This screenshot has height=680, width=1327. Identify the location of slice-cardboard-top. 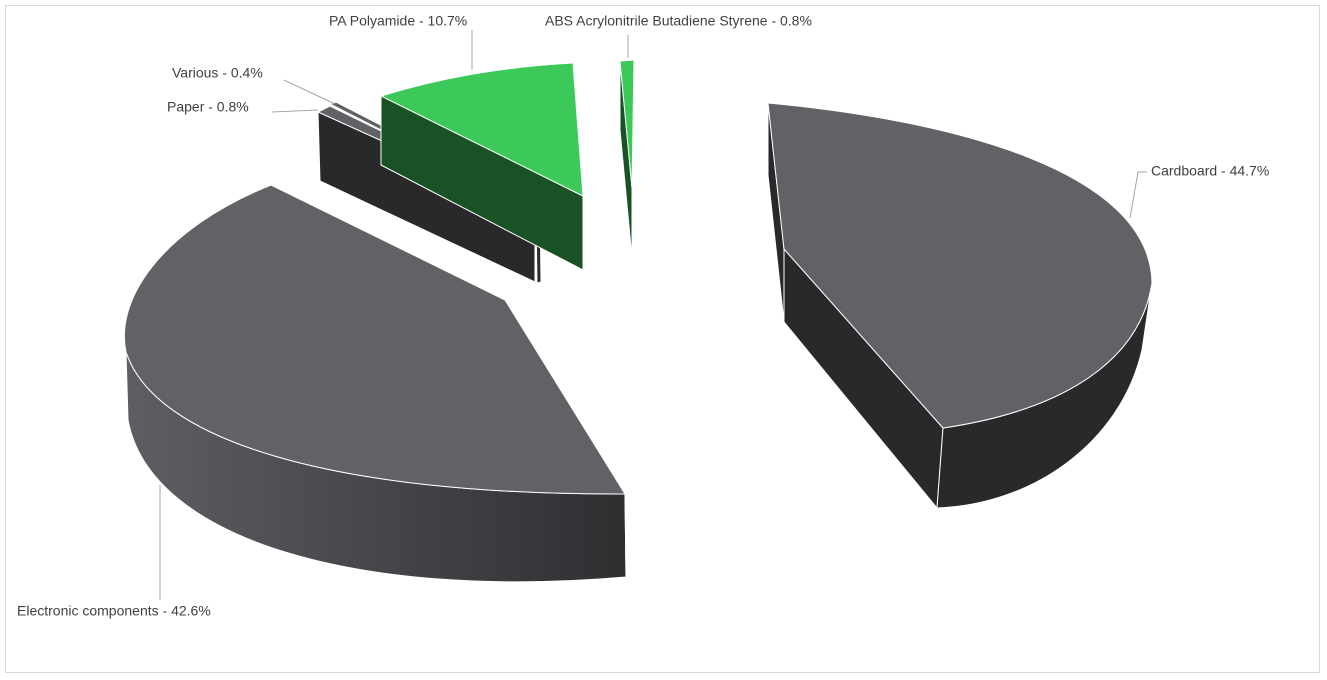
(960, 265).